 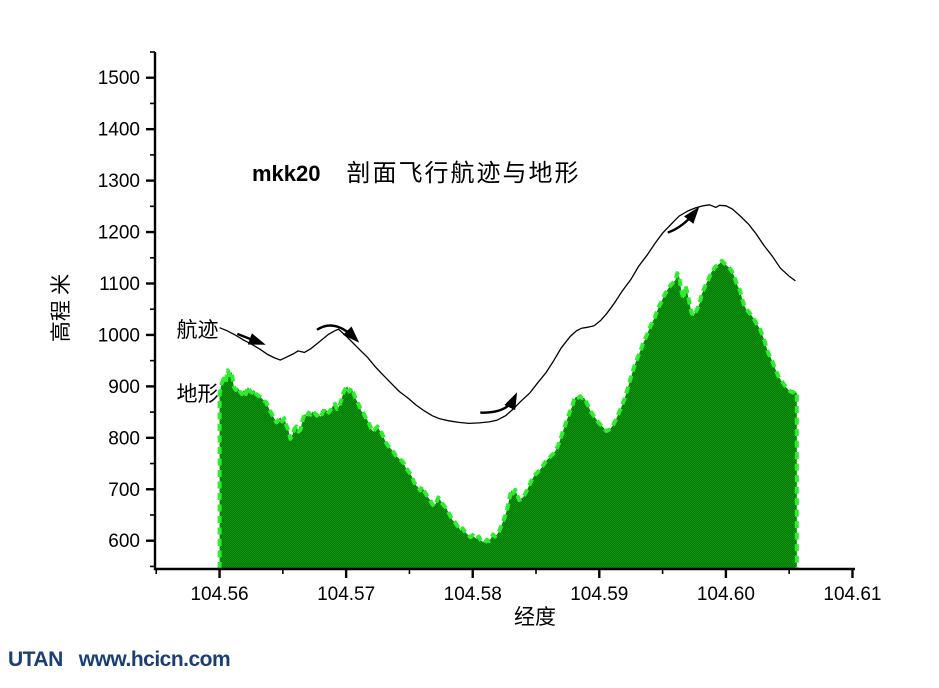 I want to click on y-tick-label: 1100, so click(x=119, y=284).